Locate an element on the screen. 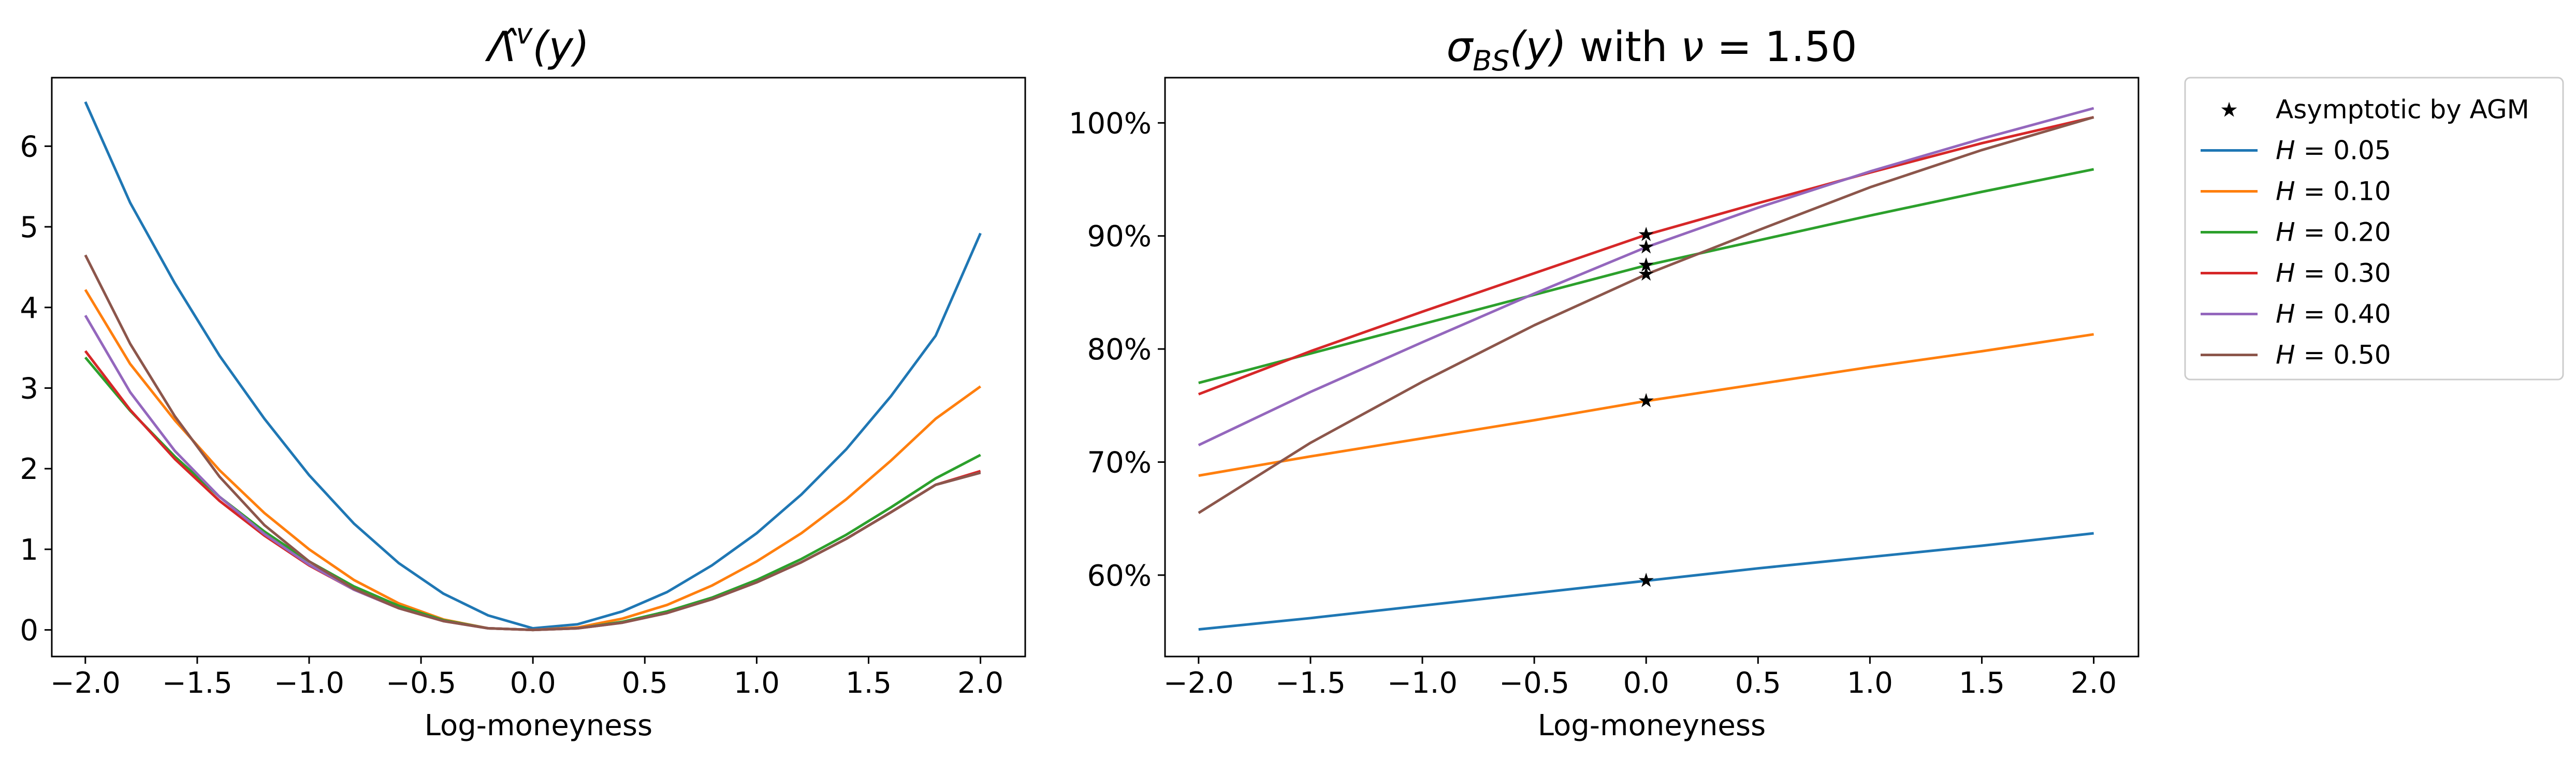 The image size is (2576, 758). legend-label-h-0-05: H = 0.05 is located at coordinates (2334, 151).